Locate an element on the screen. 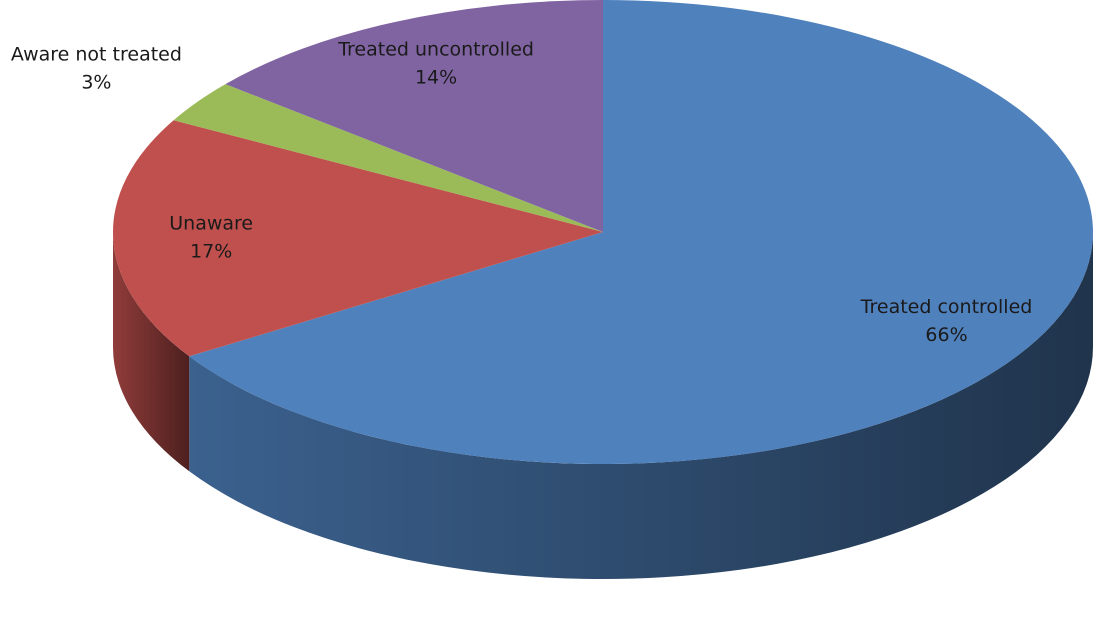 Image resolution: width=1099 pixels, height=629 pixels. slice-value-label: 14% is located at coordinates (436, 78).